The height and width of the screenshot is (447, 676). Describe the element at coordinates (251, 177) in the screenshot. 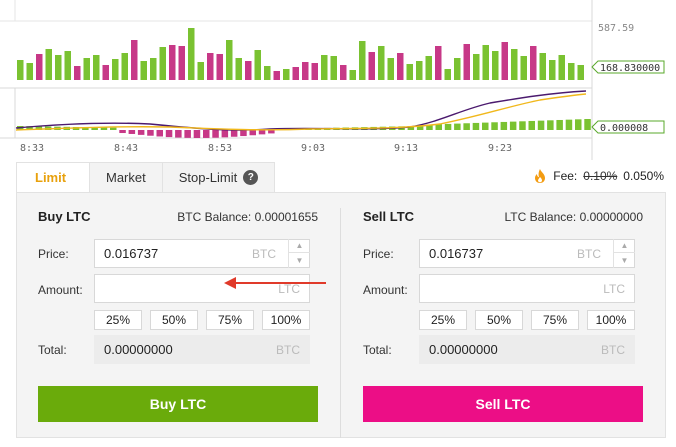

I see `question-icon: ?` at that location.